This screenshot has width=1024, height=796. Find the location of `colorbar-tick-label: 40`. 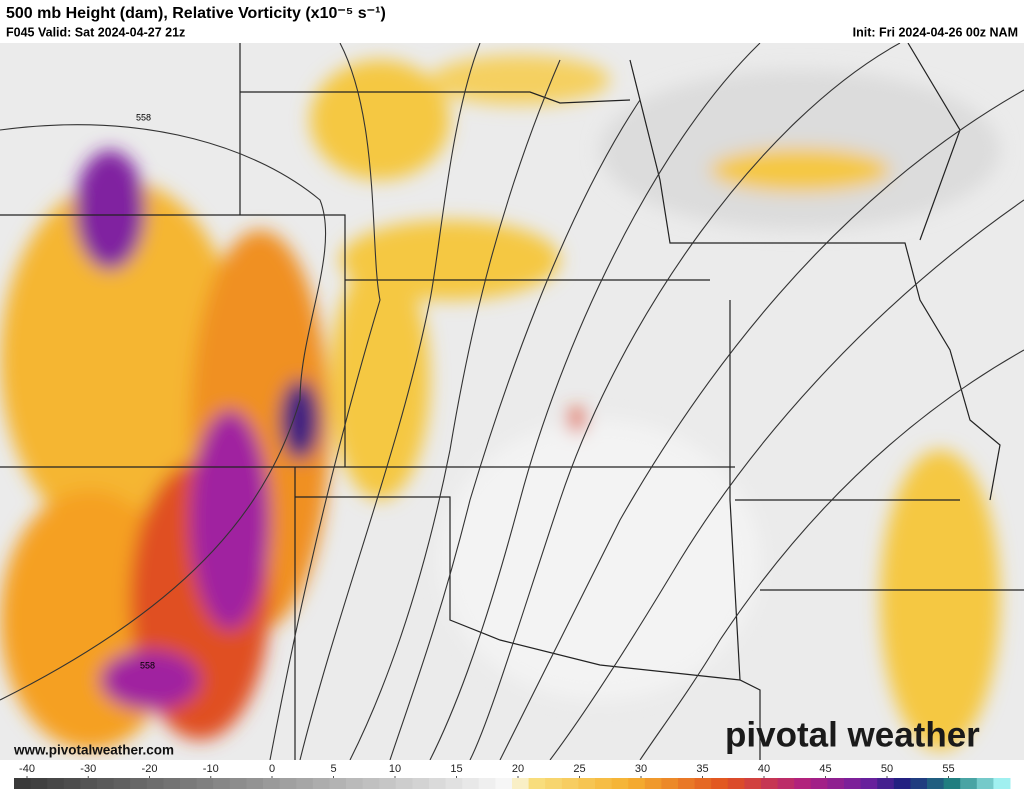

colorbar-tick-label: 40 is located at coordinates (764, 769).